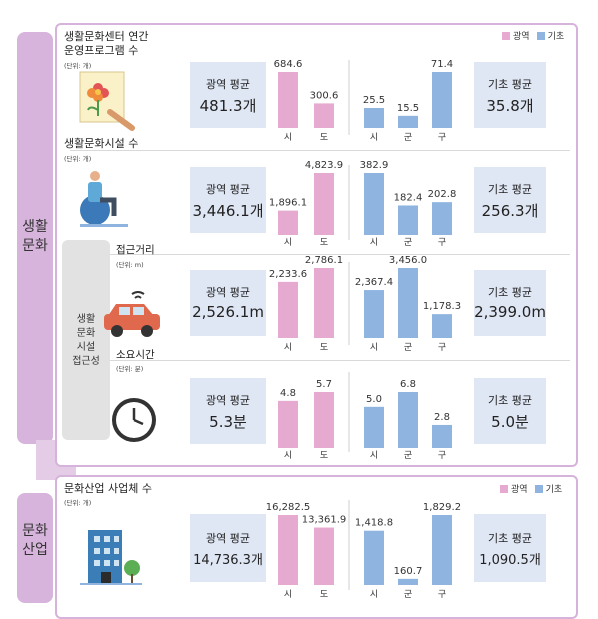  I want to click on basic-avg-5: 기초 평균 1,090.5개, so click(510, 549).